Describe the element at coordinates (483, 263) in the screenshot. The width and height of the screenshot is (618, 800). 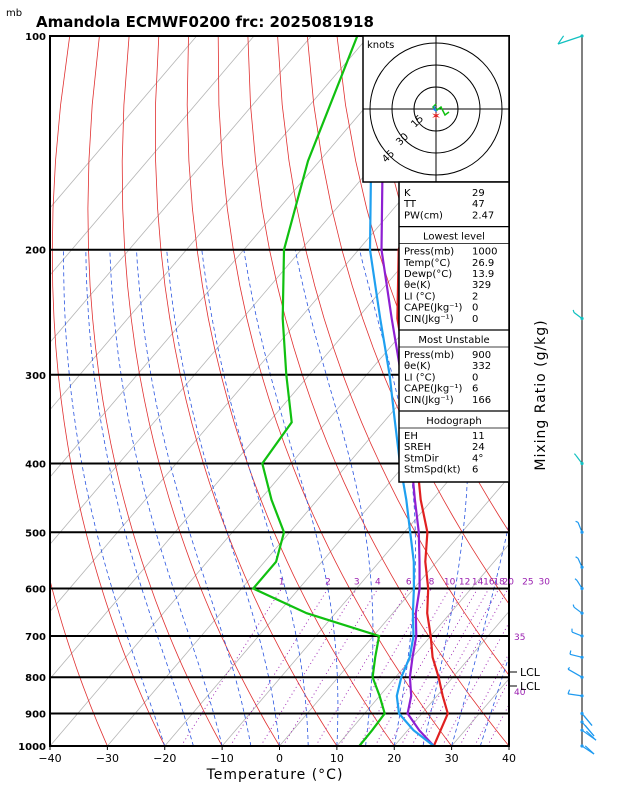
I see `index-value: 26.9` at that location.